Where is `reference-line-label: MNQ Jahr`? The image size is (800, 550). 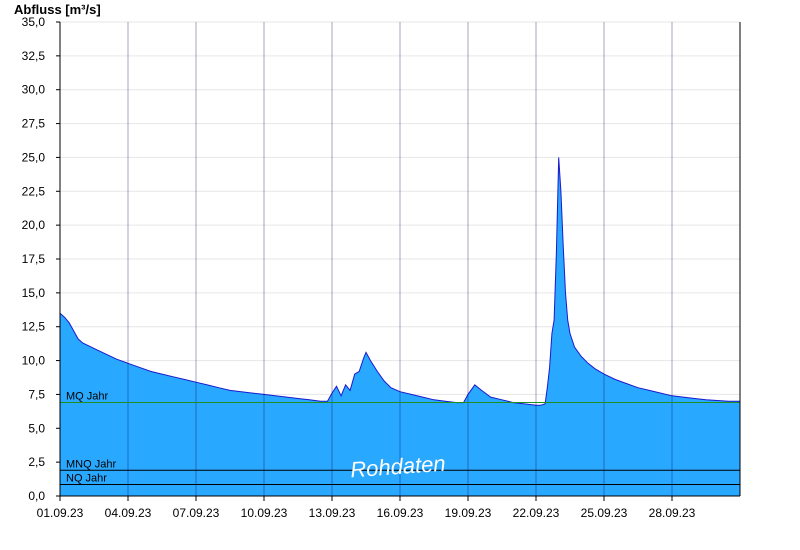 reference-line-label: MNQ Jahr is located at coordinates (91, 464).